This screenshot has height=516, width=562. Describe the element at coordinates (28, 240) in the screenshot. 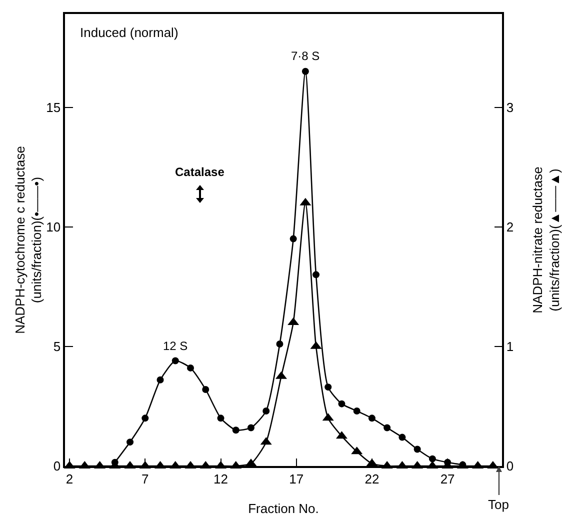

I see `y-axis-title: NADPH-cytochrome c reductase (units/fraction)(•——•)` at that location.